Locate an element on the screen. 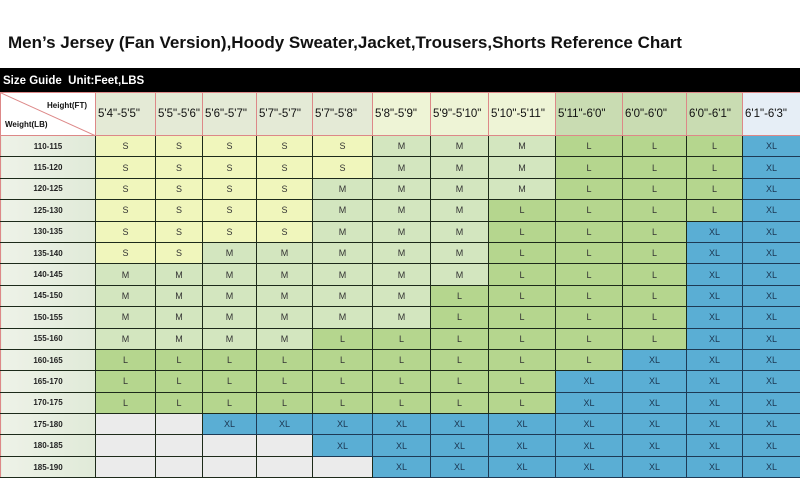 This screenshot has height=503, width=800. weight-label: 160-165 is located at coordinates (48, 360).